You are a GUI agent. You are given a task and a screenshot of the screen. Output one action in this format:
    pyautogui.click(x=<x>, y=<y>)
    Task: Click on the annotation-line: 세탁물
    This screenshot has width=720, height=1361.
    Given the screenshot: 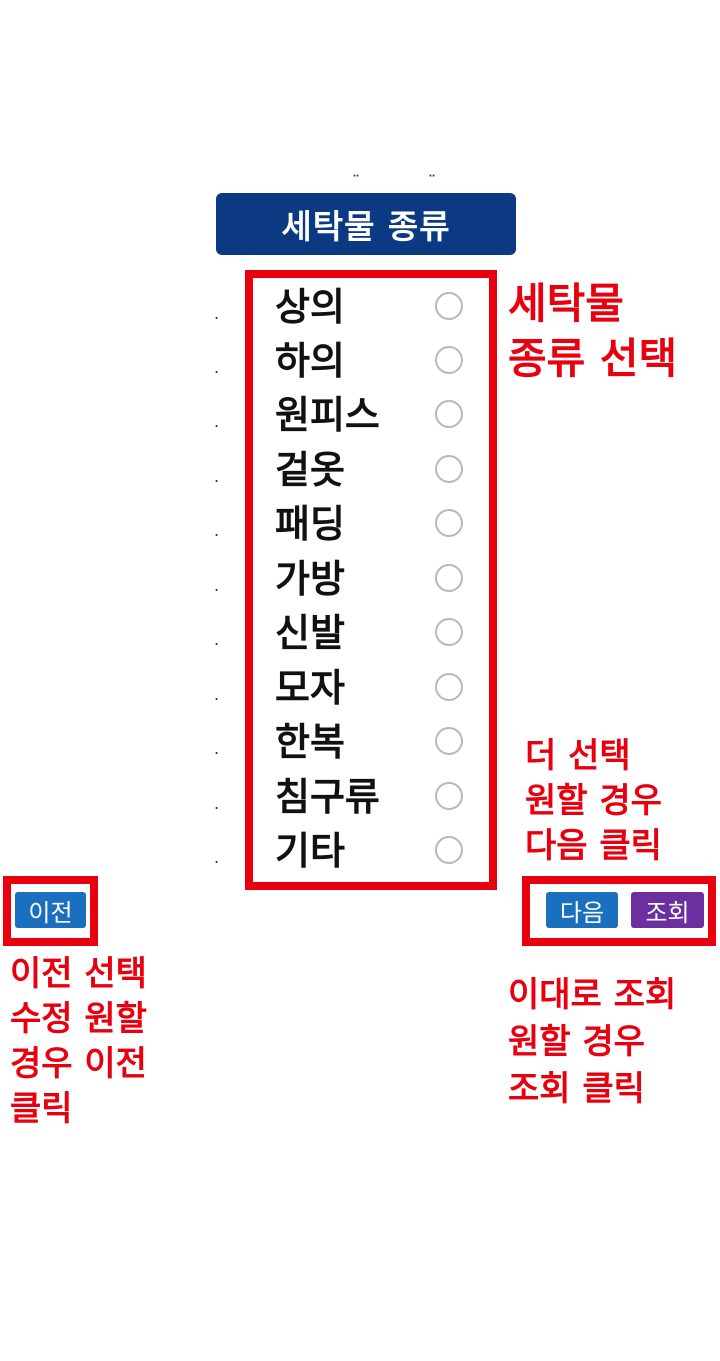 What is the action you would take?
    pyautogui.click(x=566, y=303)
    